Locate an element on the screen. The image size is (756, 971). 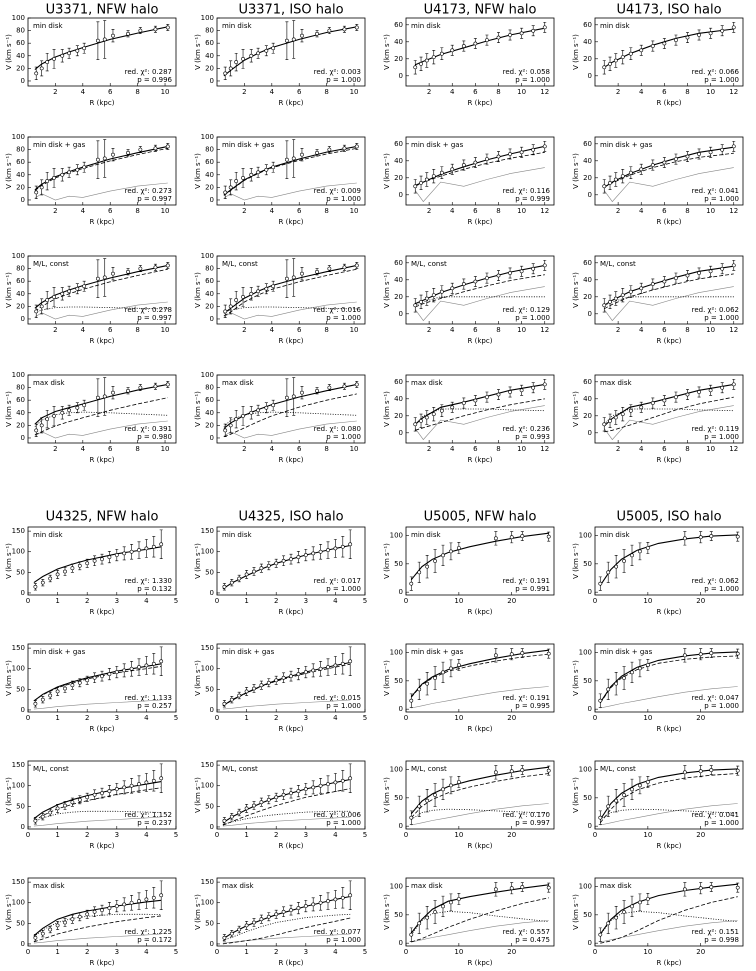
y-tick-label: 20 is located at coordinates (587, 416).